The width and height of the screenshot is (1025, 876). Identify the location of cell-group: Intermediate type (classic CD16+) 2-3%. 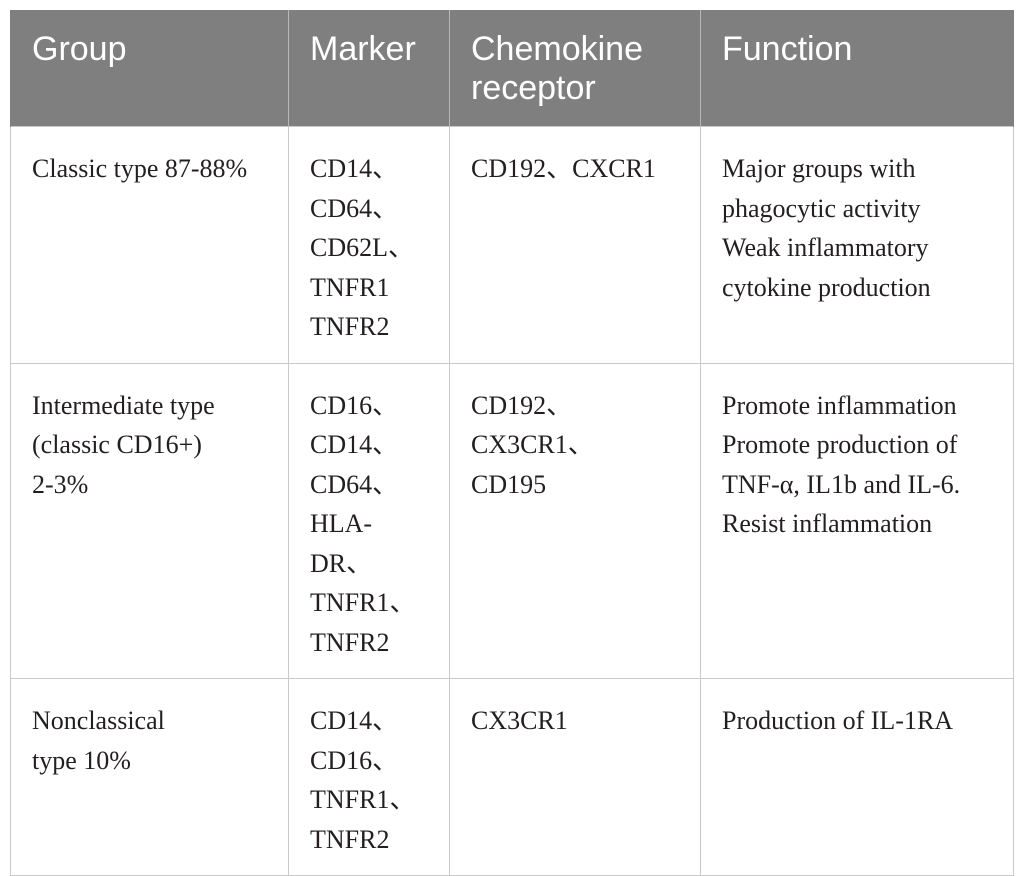
(149, 520).